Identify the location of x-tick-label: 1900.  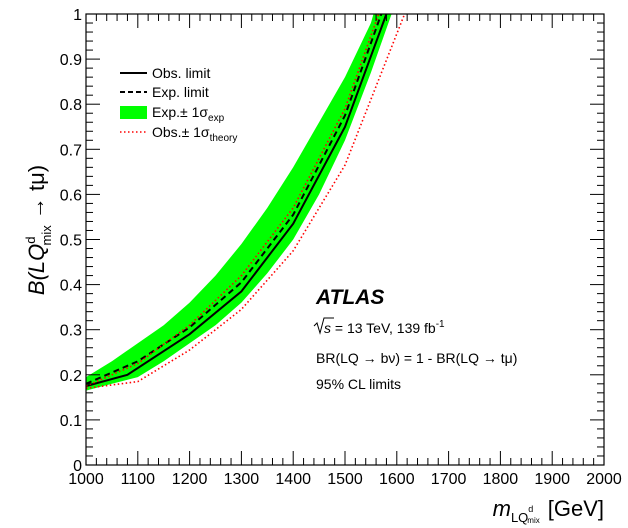
(552, 479).